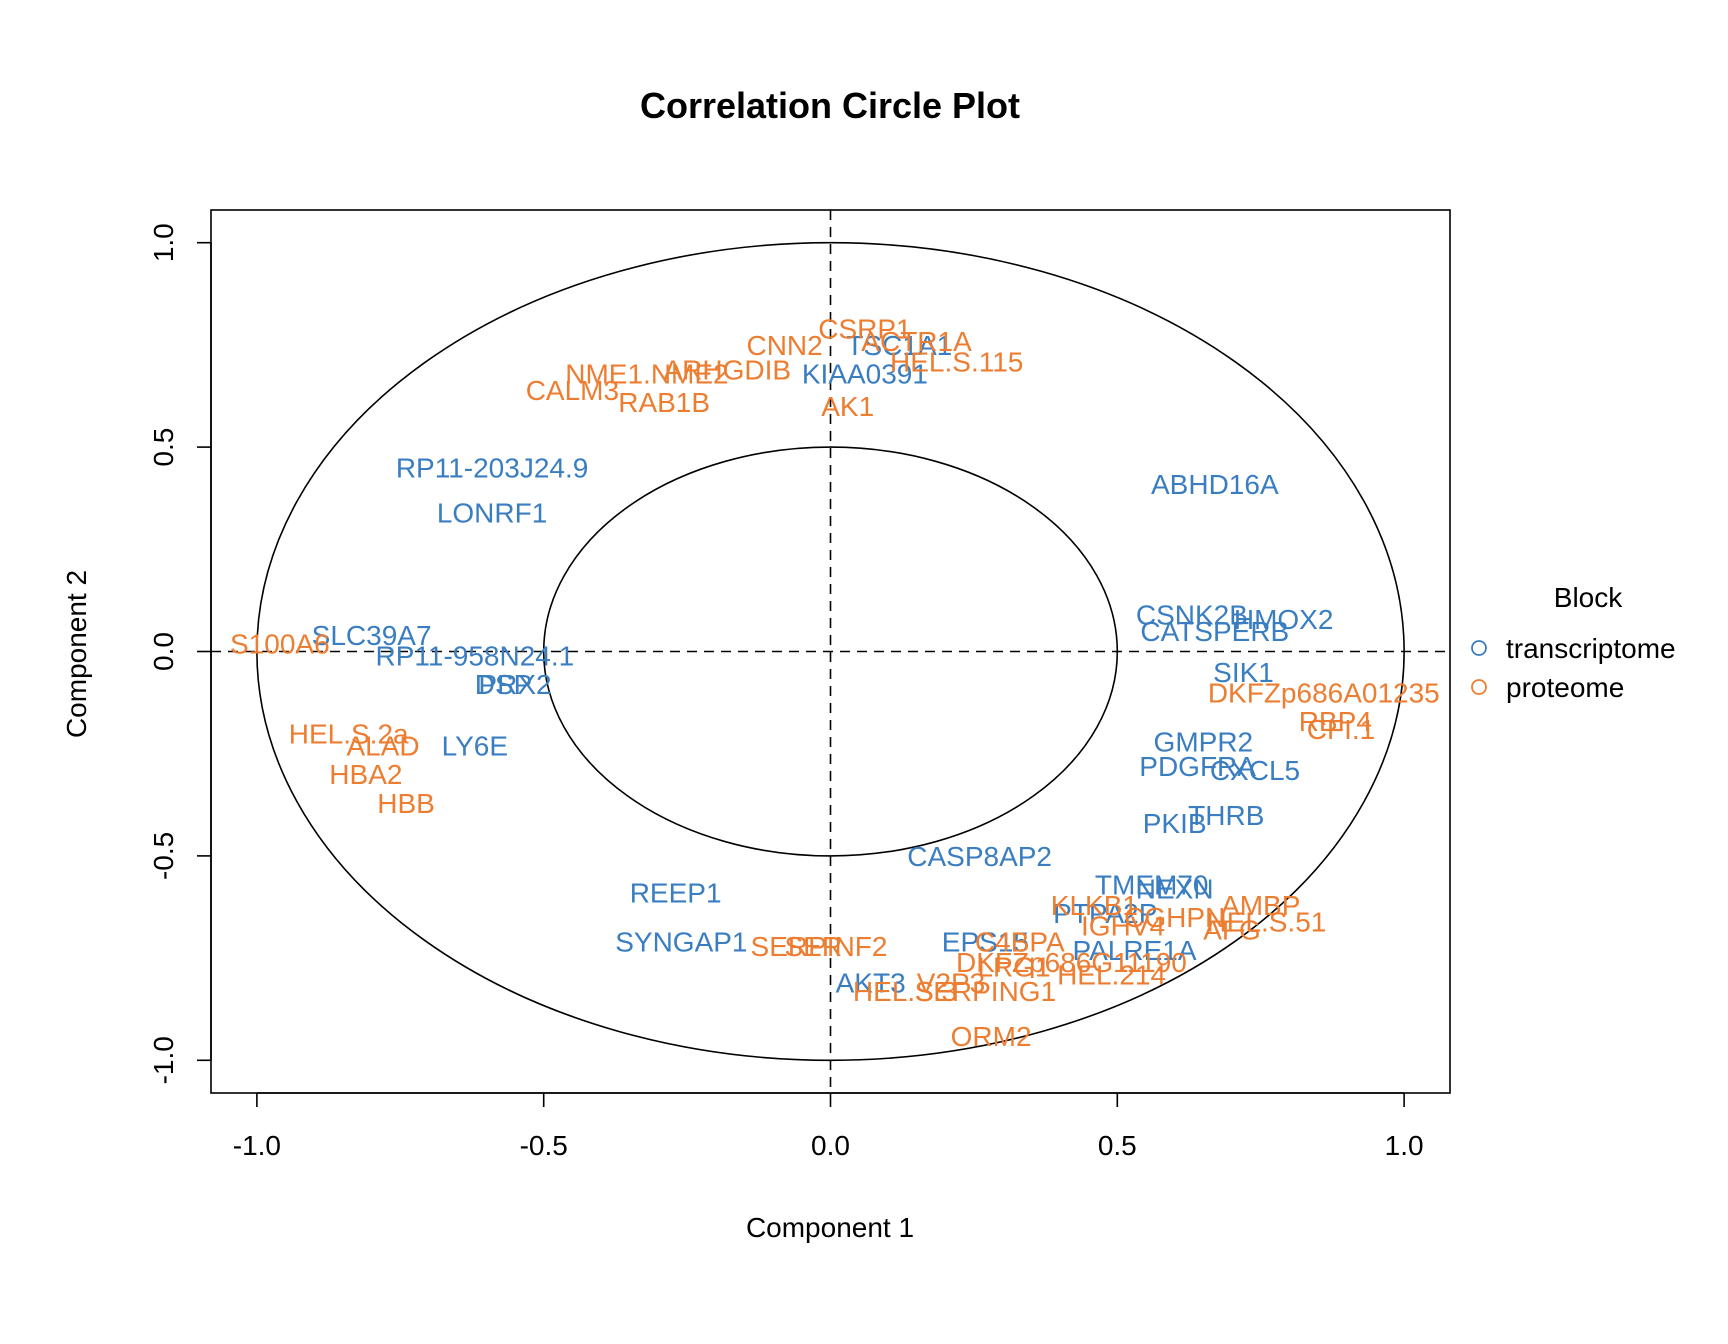 This screenshot has height=1344, width=1728. Describe the element at coordinates (280, 643) in the screenshot. I see `variable-label: S100A6` at that location.